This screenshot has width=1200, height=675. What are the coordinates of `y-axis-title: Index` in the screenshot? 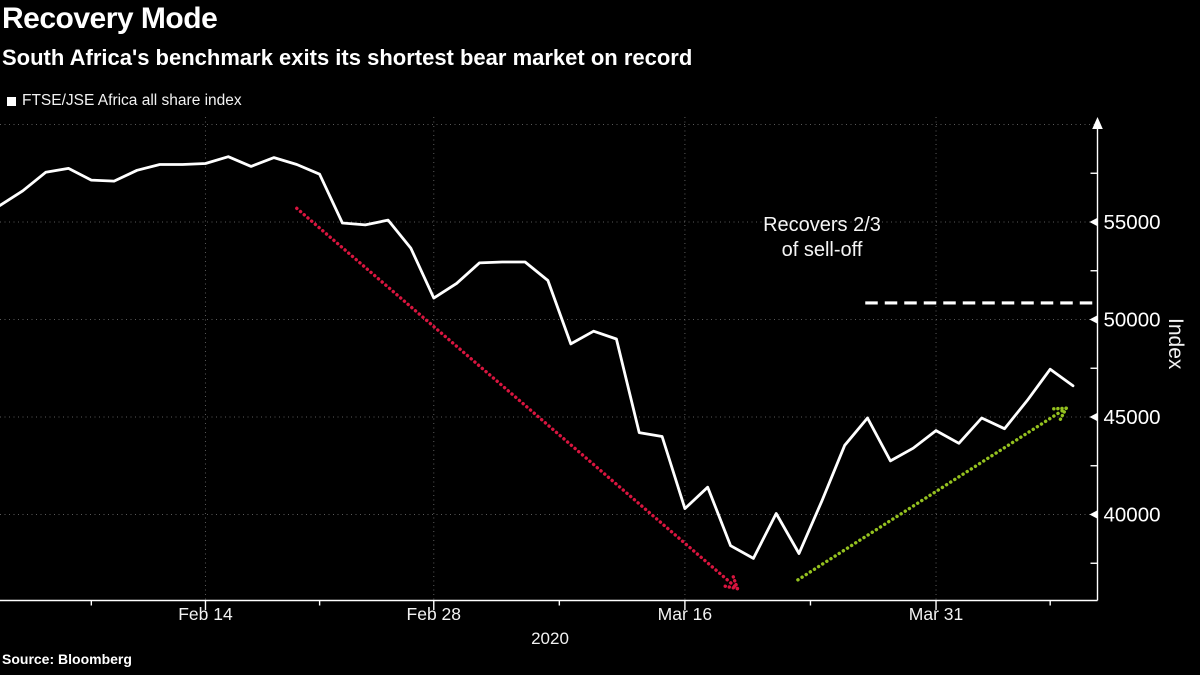 It's located at (1175, 344).